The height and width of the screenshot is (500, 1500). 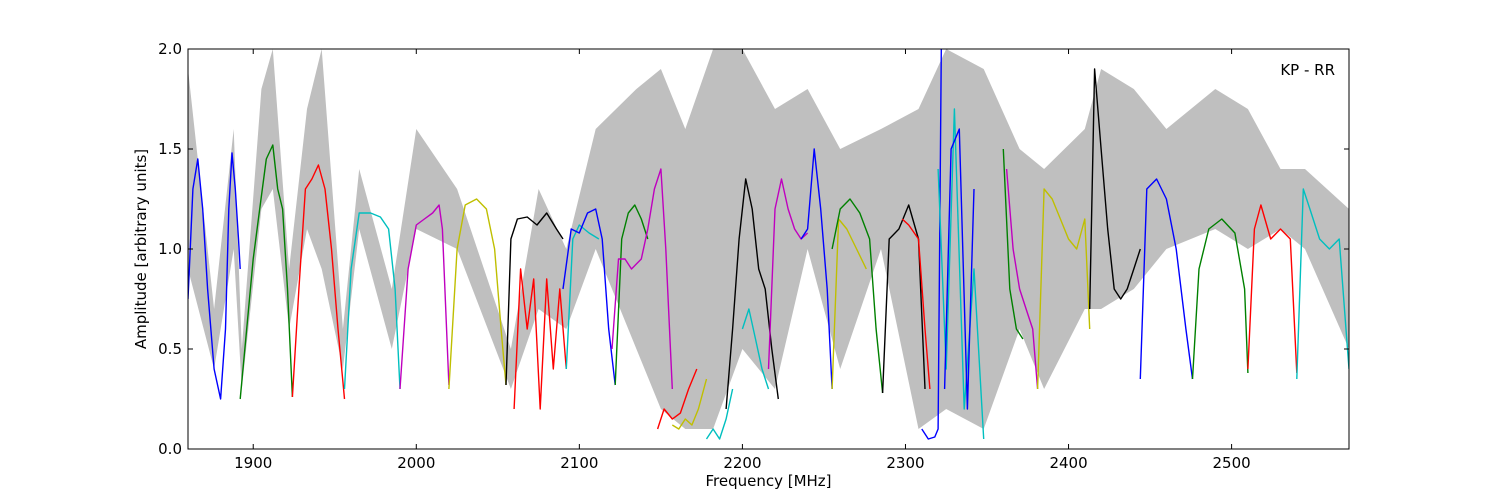 What do you see at coordinates (170, 49) in the screenshot?
I see `y-tick-label: 2.0` at bounding box center [170, 49].